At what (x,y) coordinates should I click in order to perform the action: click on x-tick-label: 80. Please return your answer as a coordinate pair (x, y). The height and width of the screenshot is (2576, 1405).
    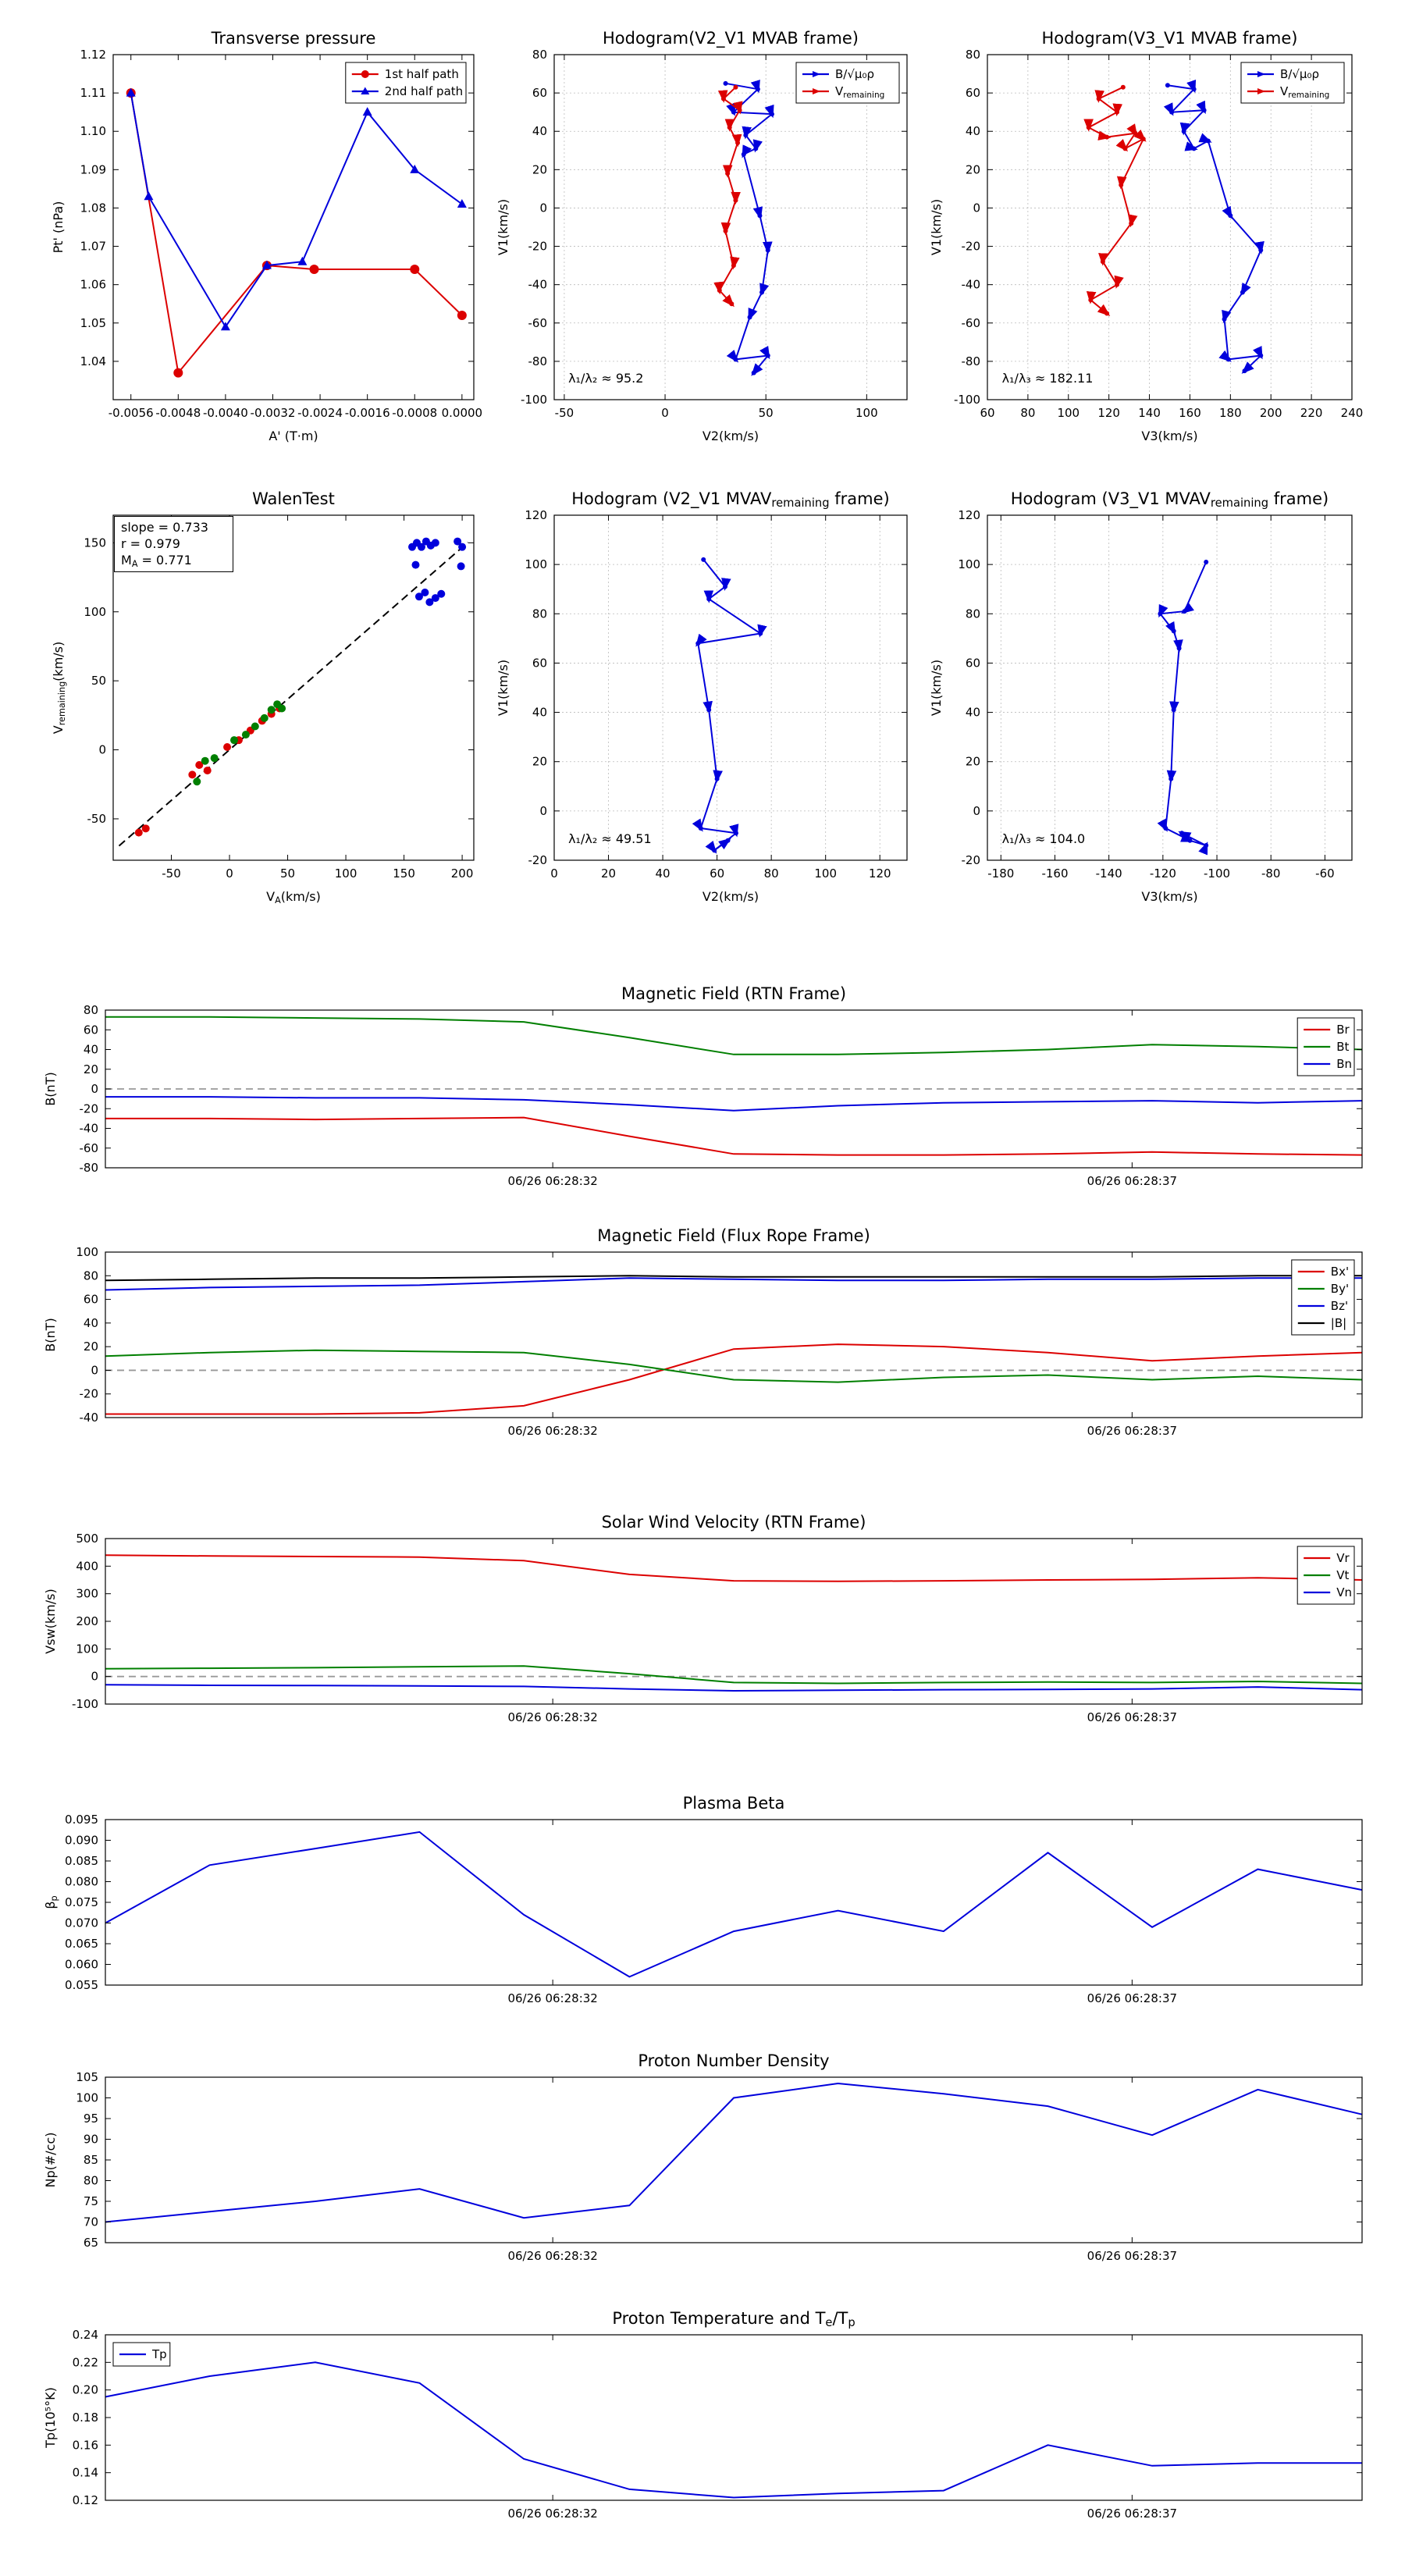
    Looking at the image, I should click on (1027, 413).